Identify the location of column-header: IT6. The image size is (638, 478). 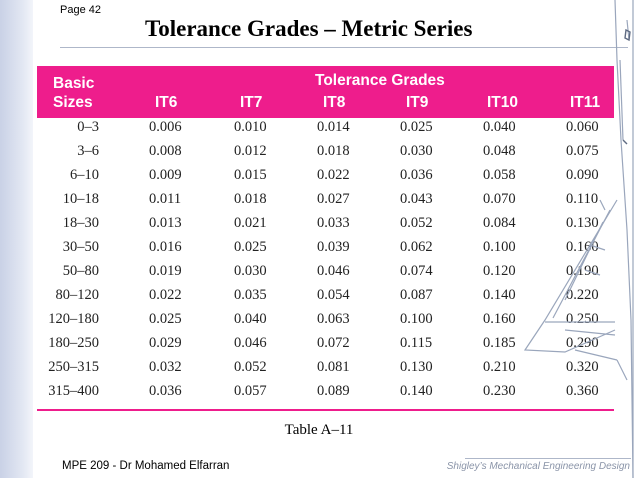
(166, 102).